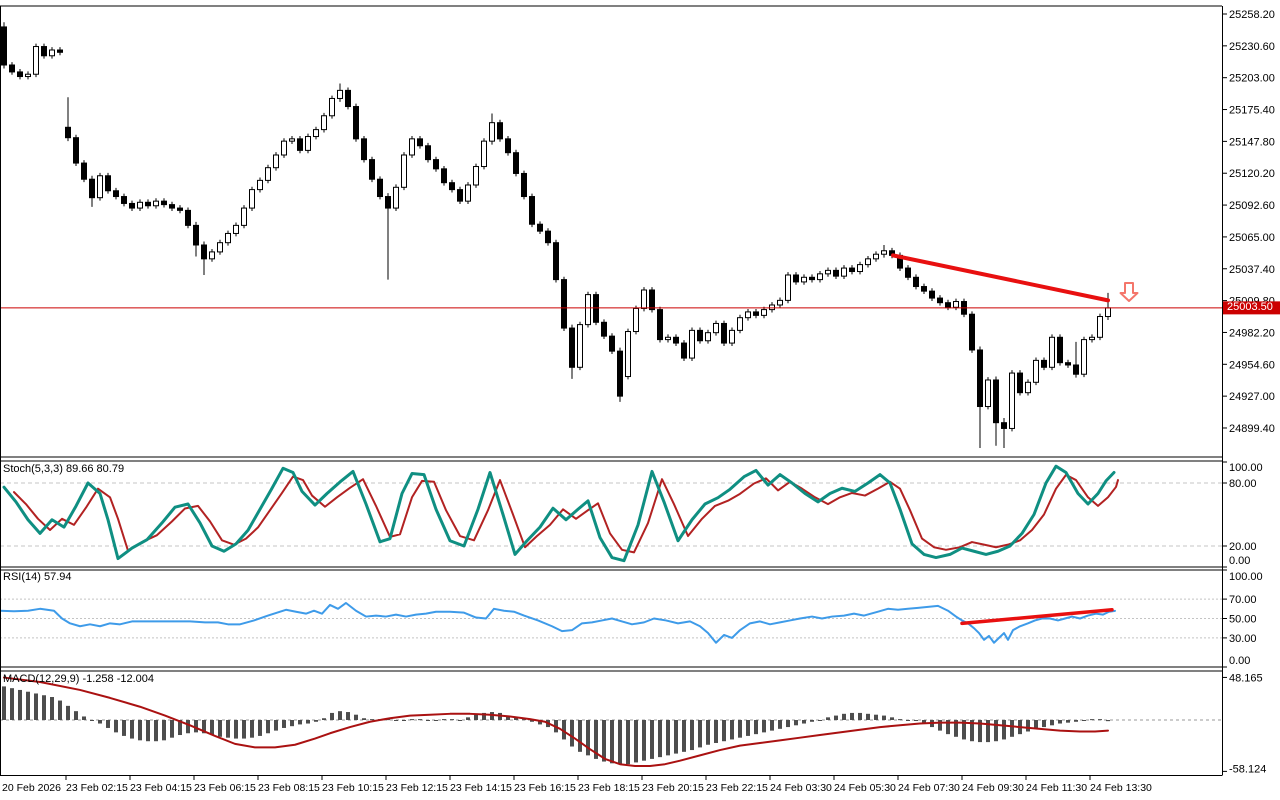 The width and height of the screenshot is (1280, 800). Describe the element at coordinates (1252, 15) in the screenshot. I see `price-tick-label: 25258.20` at that location.